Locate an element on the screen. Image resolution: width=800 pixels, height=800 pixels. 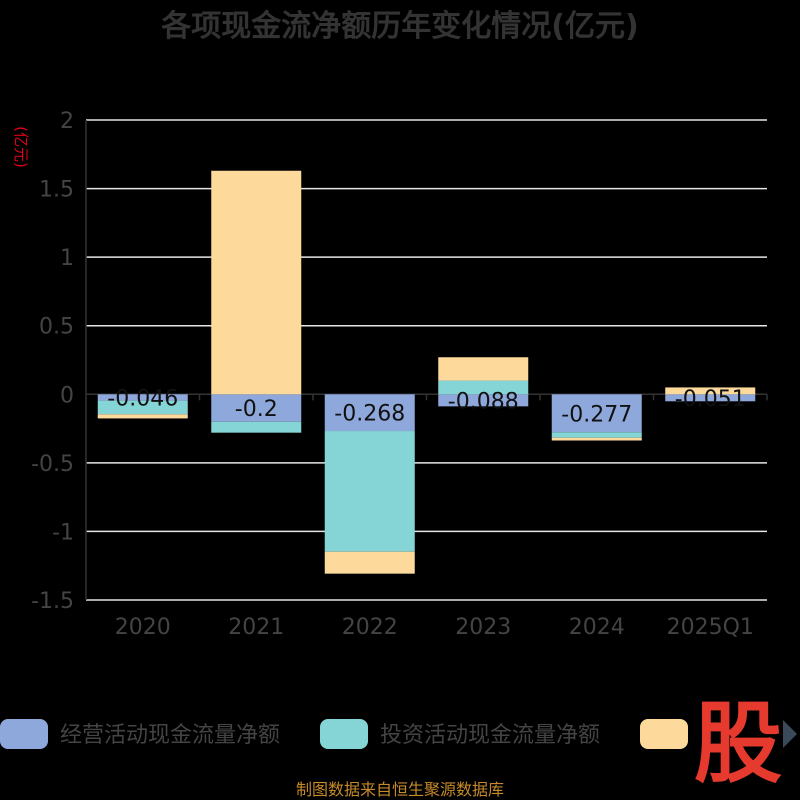
data-label: -0.051 is located at coordinates (710, 399).